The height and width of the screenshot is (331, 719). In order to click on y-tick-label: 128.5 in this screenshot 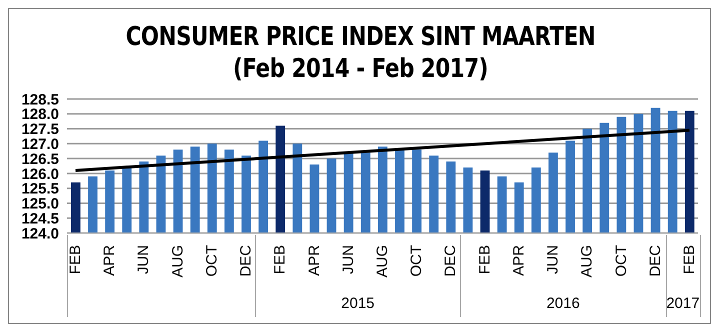, I will do `click(40, 99)`.